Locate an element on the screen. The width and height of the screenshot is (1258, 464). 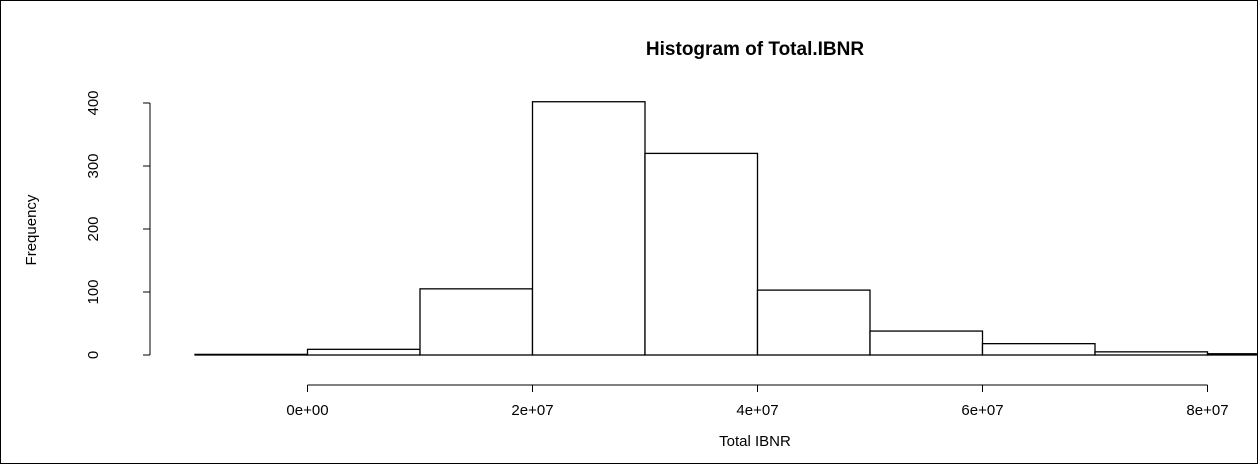
y-tick-label: 100 is located at coordinates (93, 291).